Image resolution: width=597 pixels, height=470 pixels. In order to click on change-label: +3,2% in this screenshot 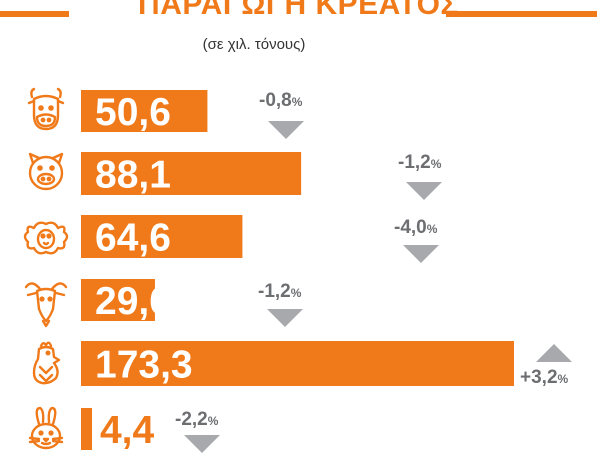, I will do `click(544, 377)`.